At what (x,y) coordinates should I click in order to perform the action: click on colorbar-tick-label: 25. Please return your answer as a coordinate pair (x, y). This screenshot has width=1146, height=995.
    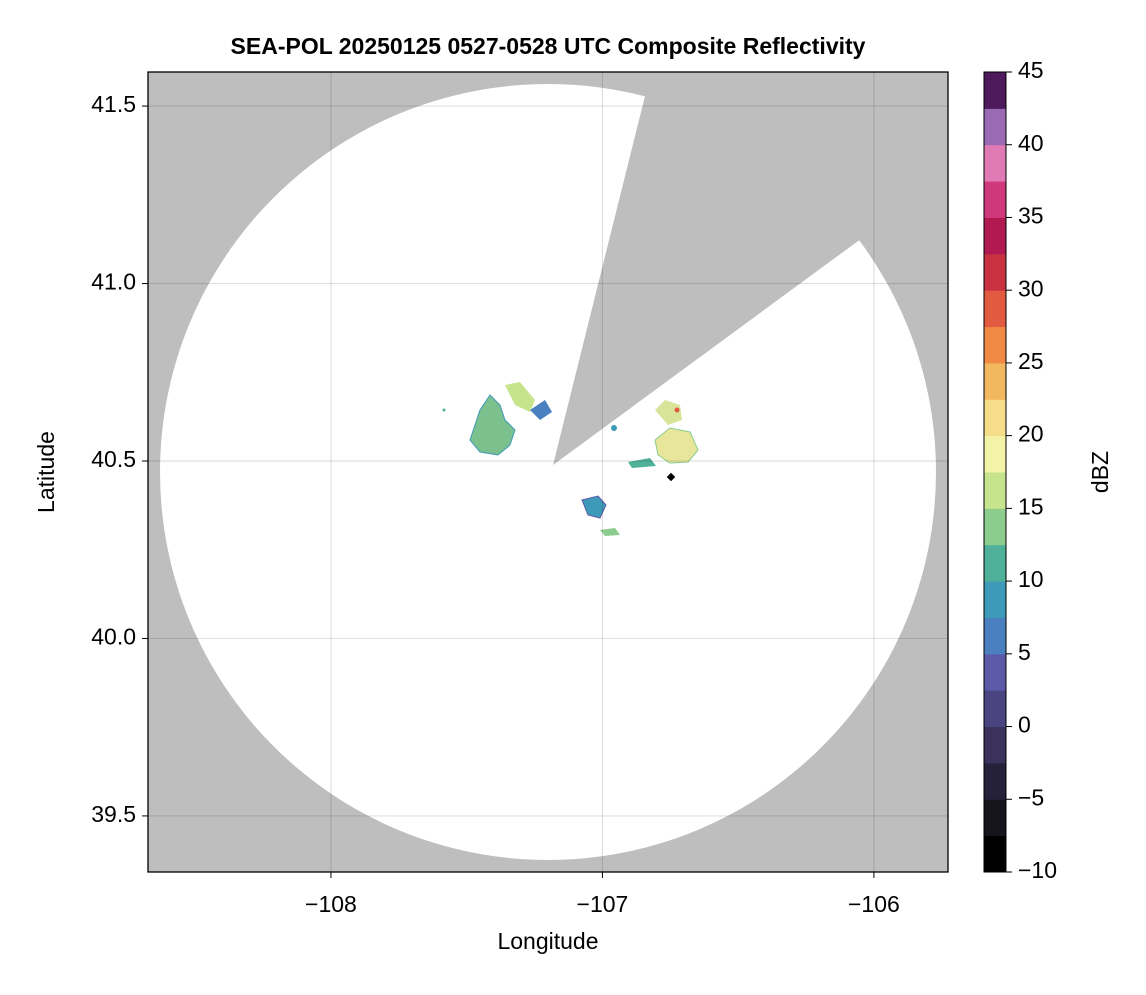
    Looking at the image, I should click on (1031, 361).